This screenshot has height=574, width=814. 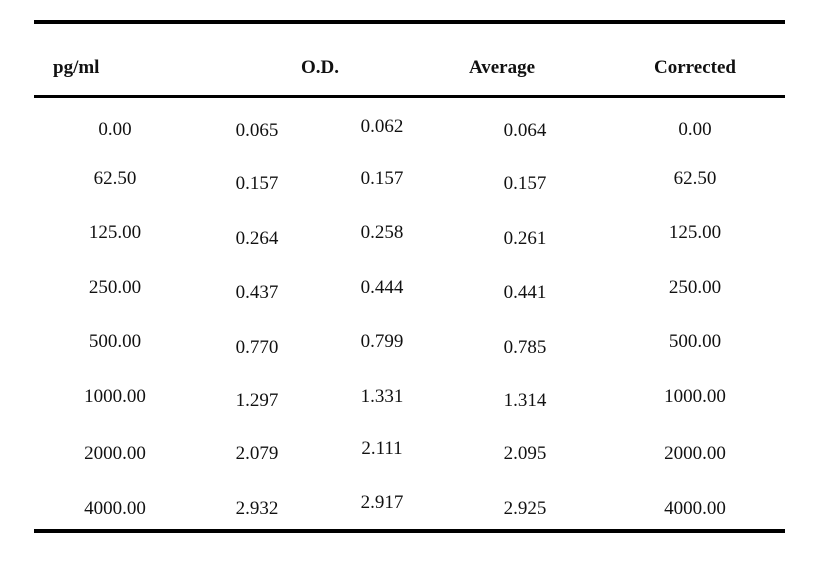 I want to click on cell-od-1: 0.770, so click(x=257, y=347).